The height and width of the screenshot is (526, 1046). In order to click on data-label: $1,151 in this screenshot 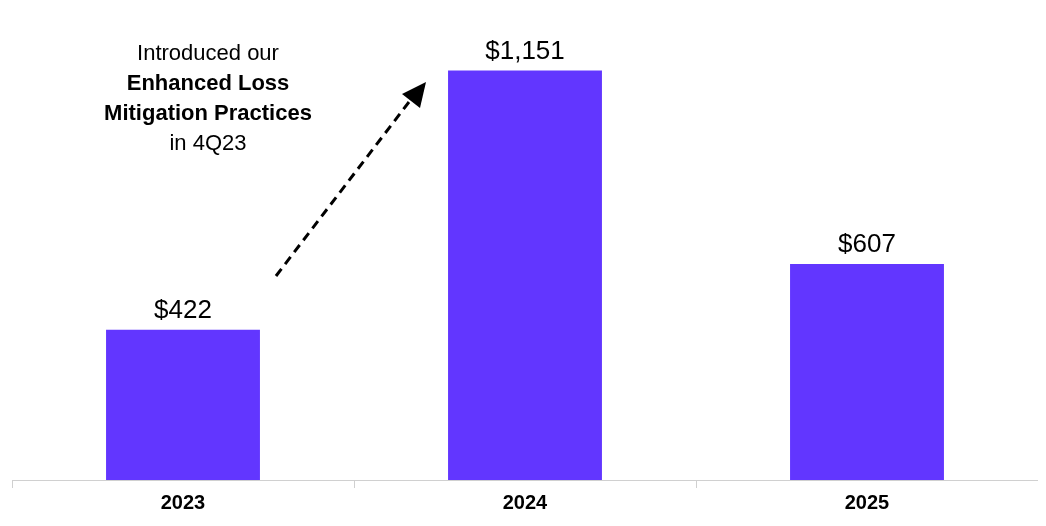, I will do `click(525, 49)`.